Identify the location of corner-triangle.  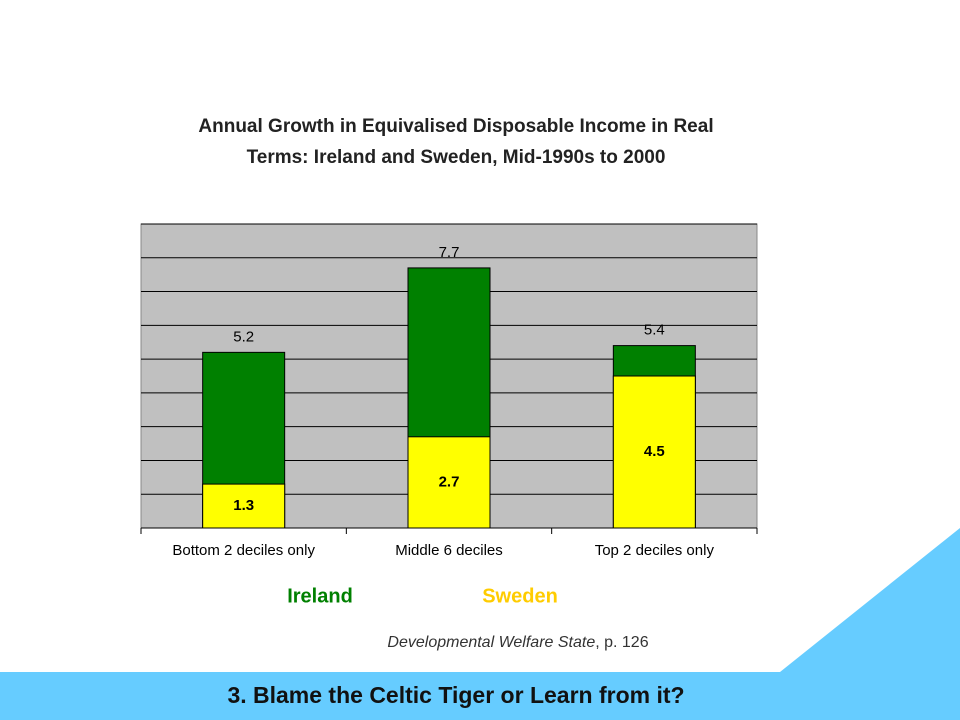
(870, 600).